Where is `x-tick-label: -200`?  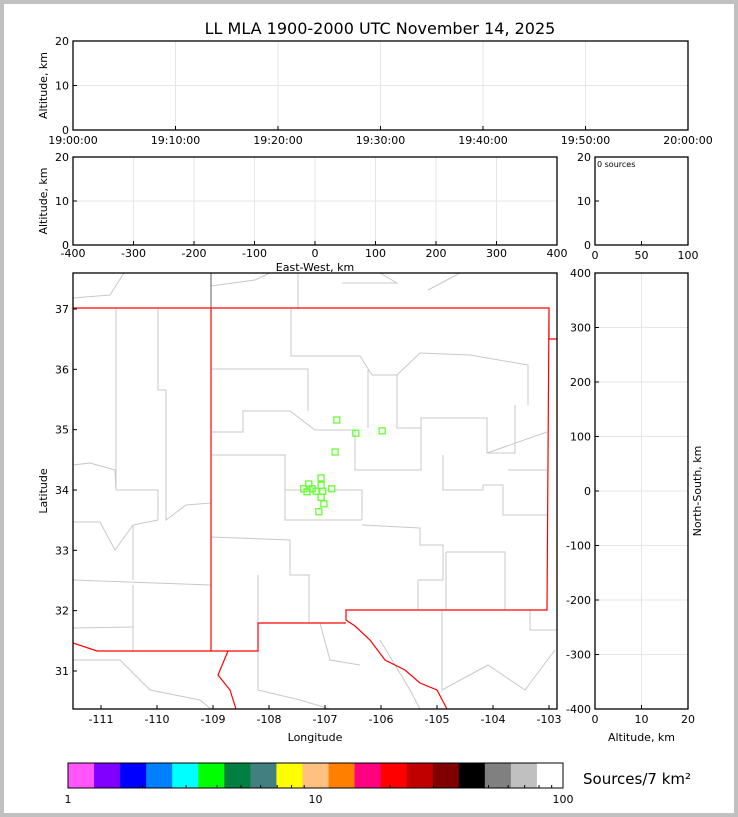 x-tick-label: -200 is located at coordinates (194, 253).